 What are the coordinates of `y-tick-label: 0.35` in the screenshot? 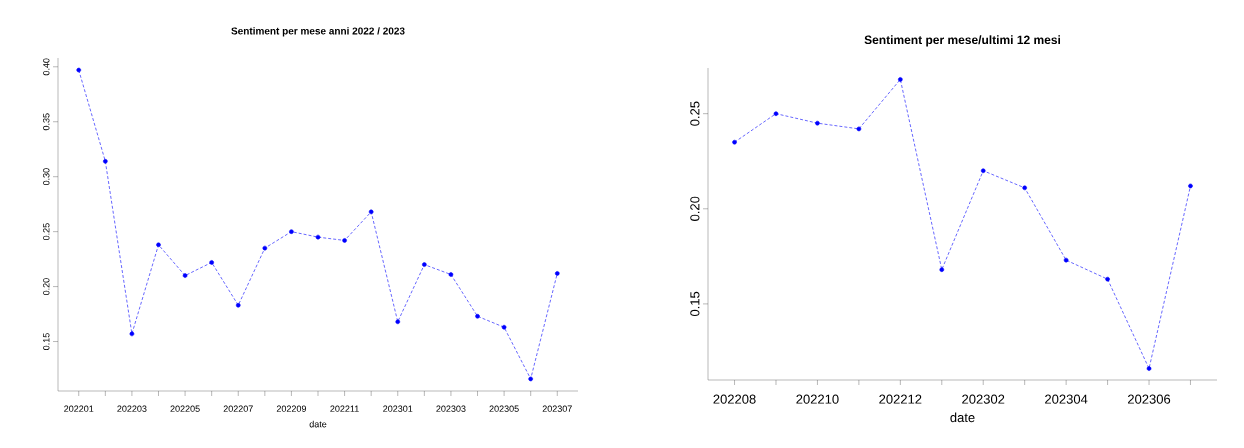 It's located at (46, 122).